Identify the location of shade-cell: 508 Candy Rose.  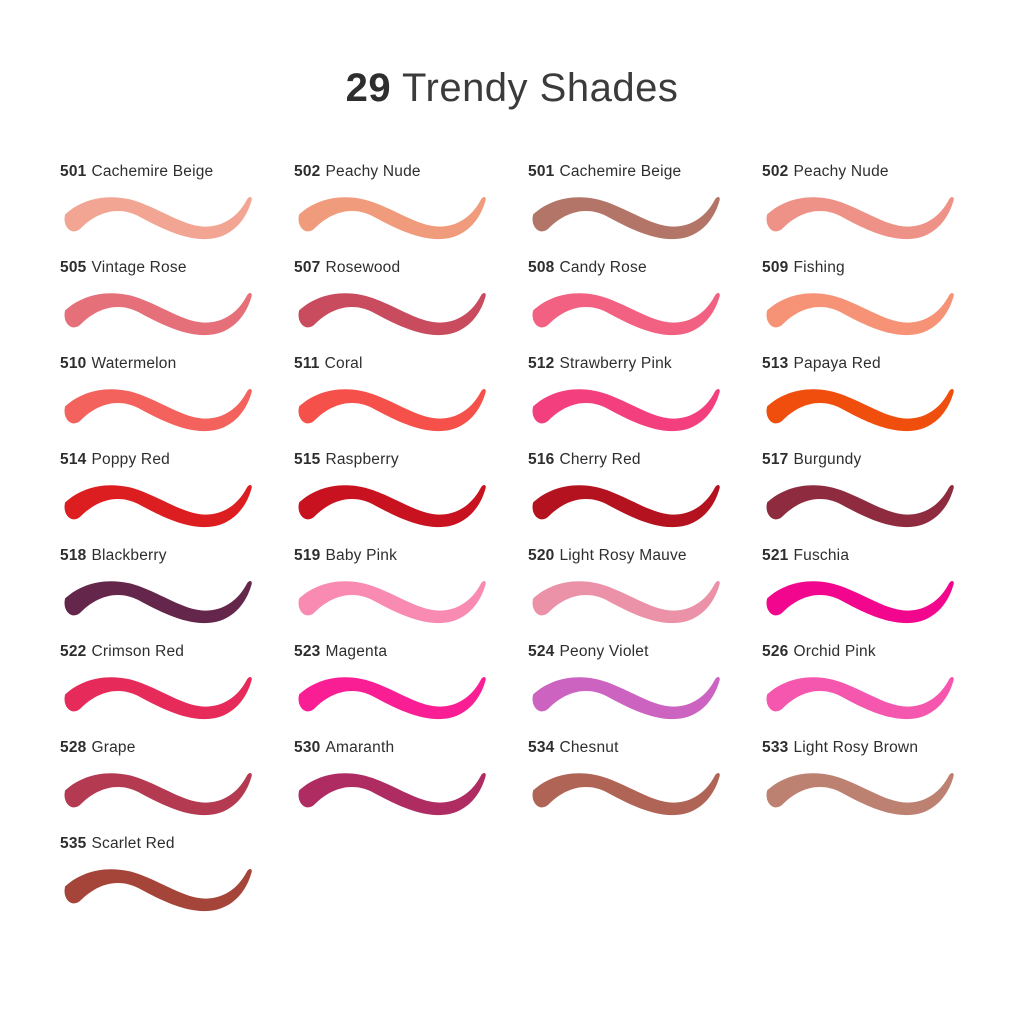
(645, 307).